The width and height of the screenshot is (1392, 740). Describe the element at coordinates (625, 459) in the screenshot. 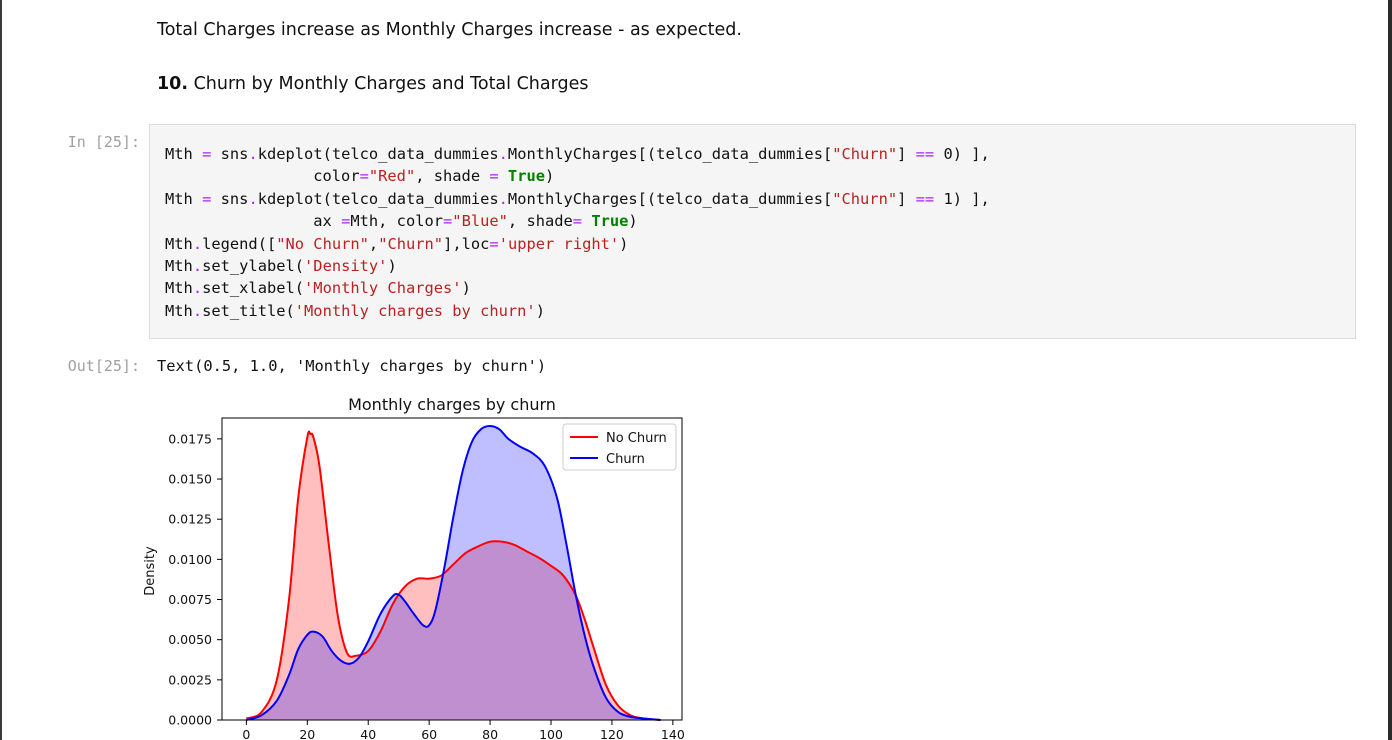

I see `legend-label: Churn` at that location.